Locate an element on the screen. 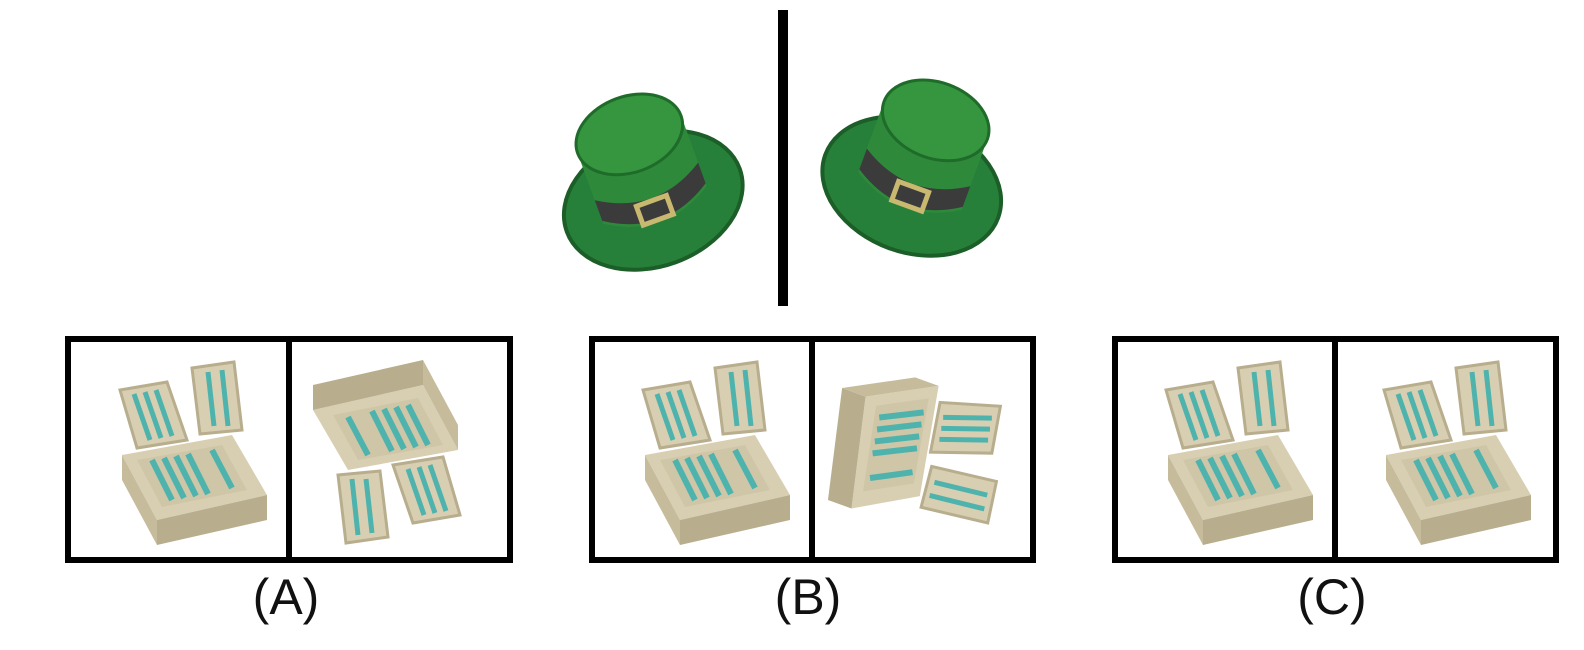 The width and height of the screenshot is (1584, 650). option-c-label: (C) is located at coordinates (1332, 597).